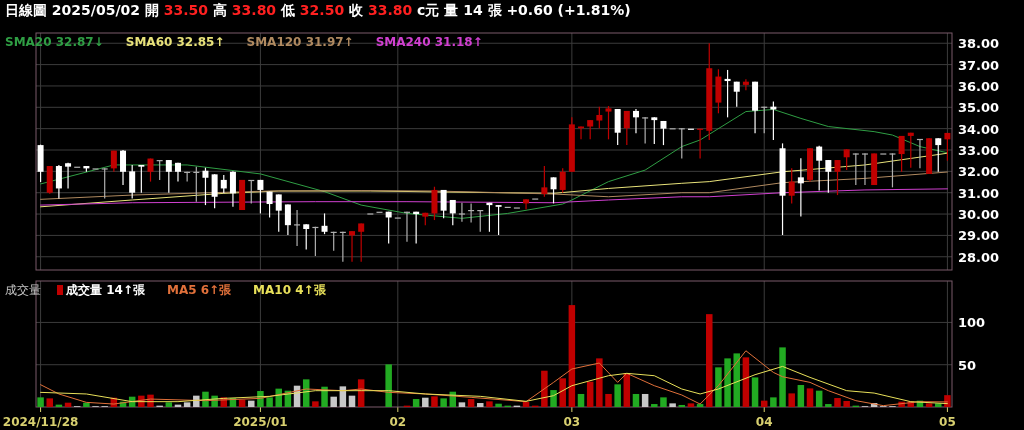  What do you see at coordinates (972, 323) in the screenshot?
I see `y-tick-label: 100` at bounding box center [972, 323].